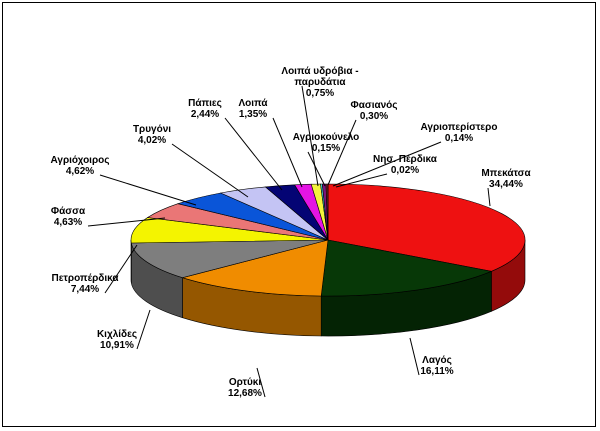  What do you see at coordinates (253, 103) in the screenshot?
I see `slice-label-name: Λοιπά` at bounding box center [253, 103].